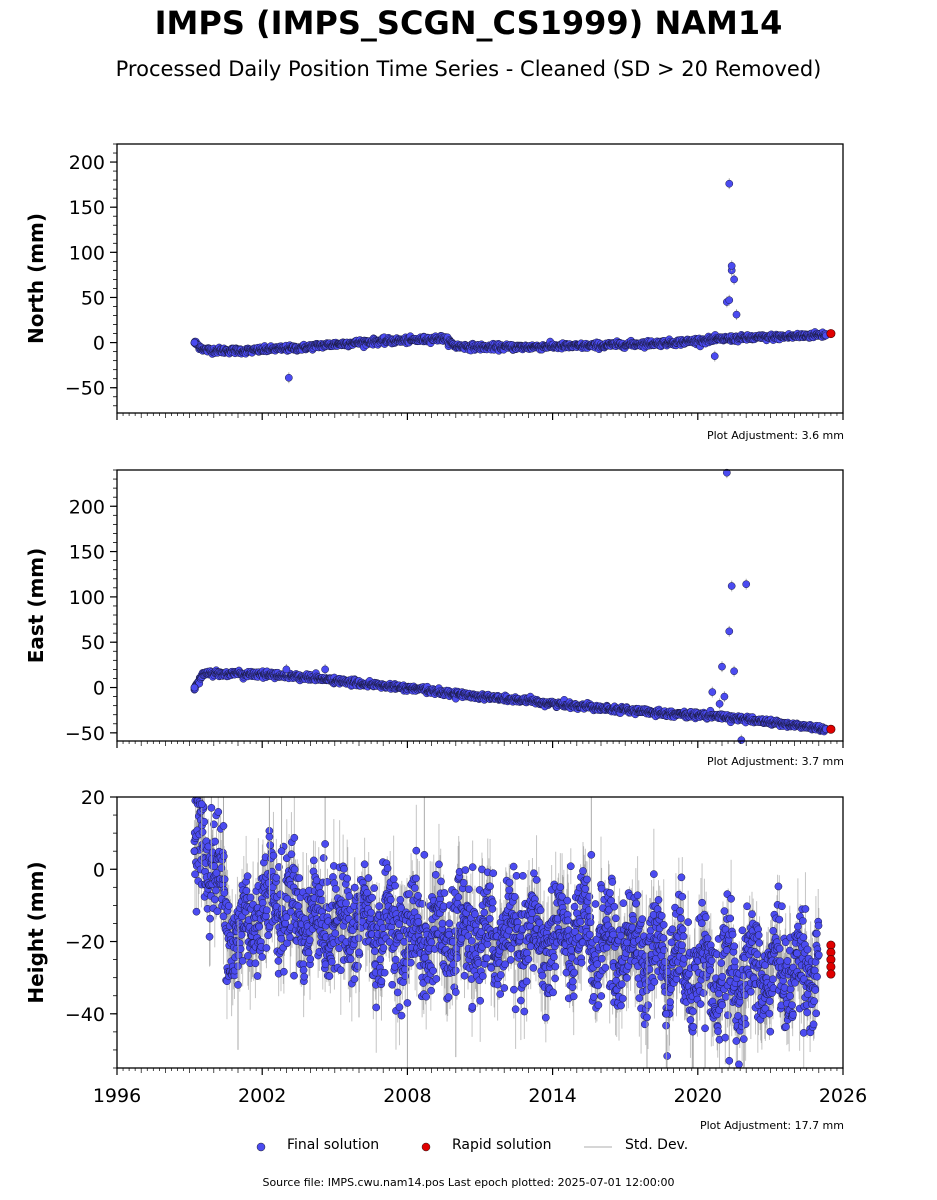  I want to click on chart-title: IMPS (IMPS_SCGN_CS1999) NAM14, so click(468, 23).